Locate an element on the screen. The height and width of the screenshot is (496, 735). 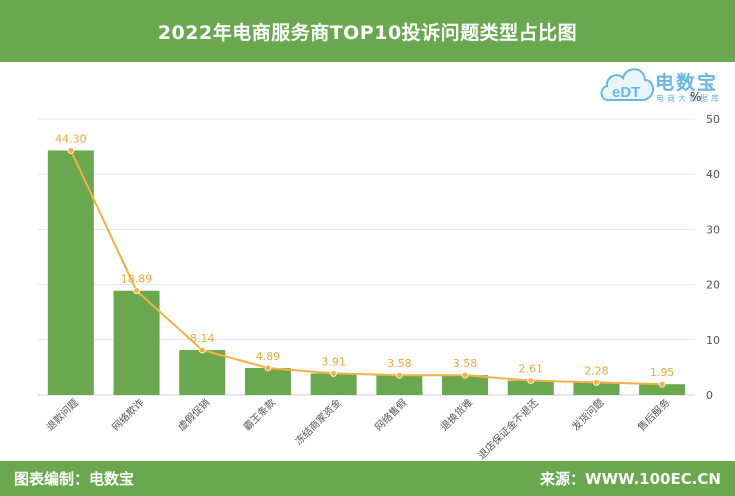
footer-source: 来源：WWW.100EC.CN is located at coordinates (630, 479).